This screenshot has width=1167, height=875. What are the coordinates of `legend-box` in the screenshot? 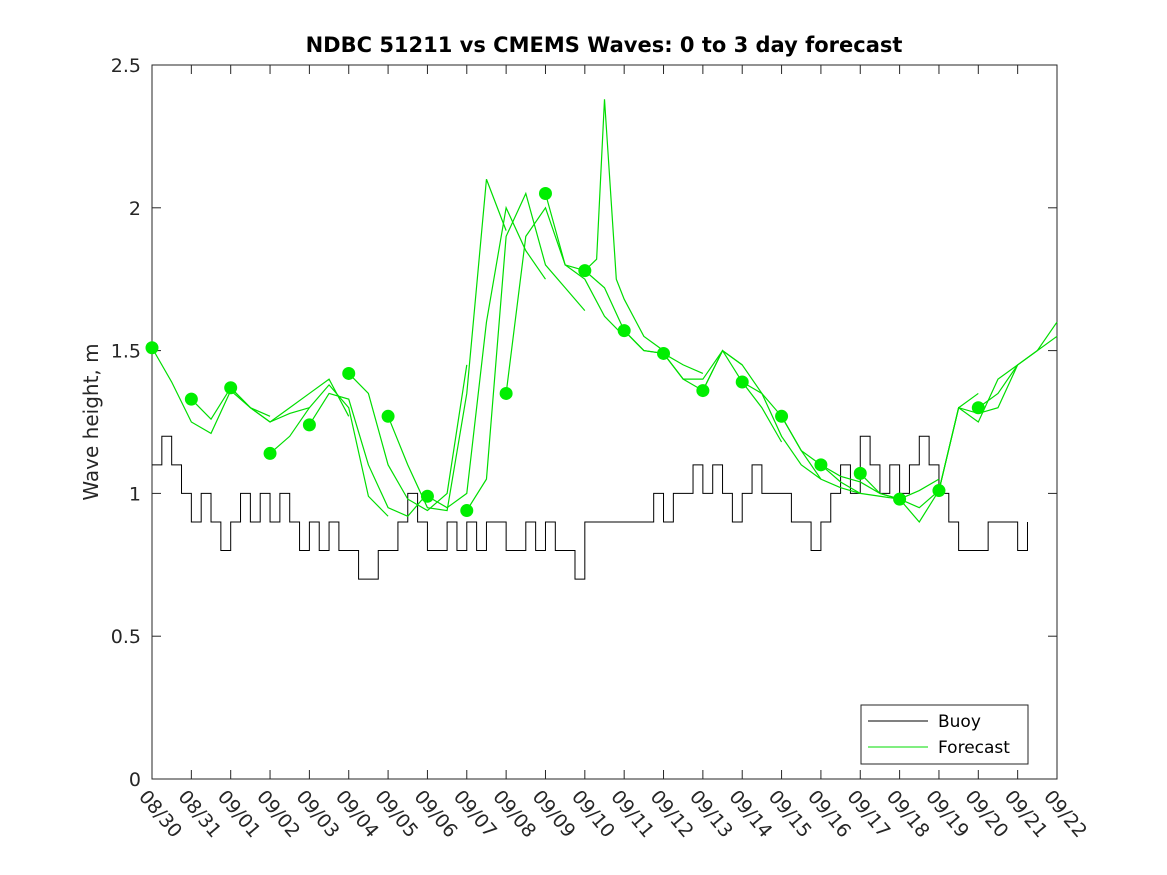 It's located at (944, 734).